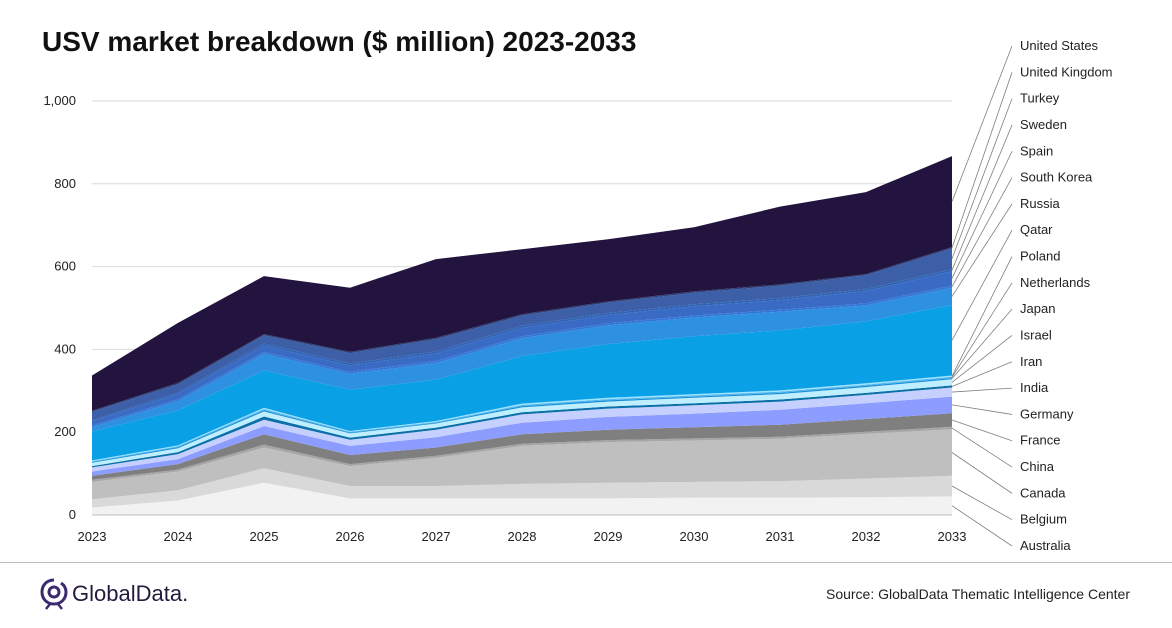 The height and width of the screenshot is (628, 1172). What do you see at coordinates (982, 359) in the screenshot?
I see `legend-leader-israel` at bounding box center [982, 359].